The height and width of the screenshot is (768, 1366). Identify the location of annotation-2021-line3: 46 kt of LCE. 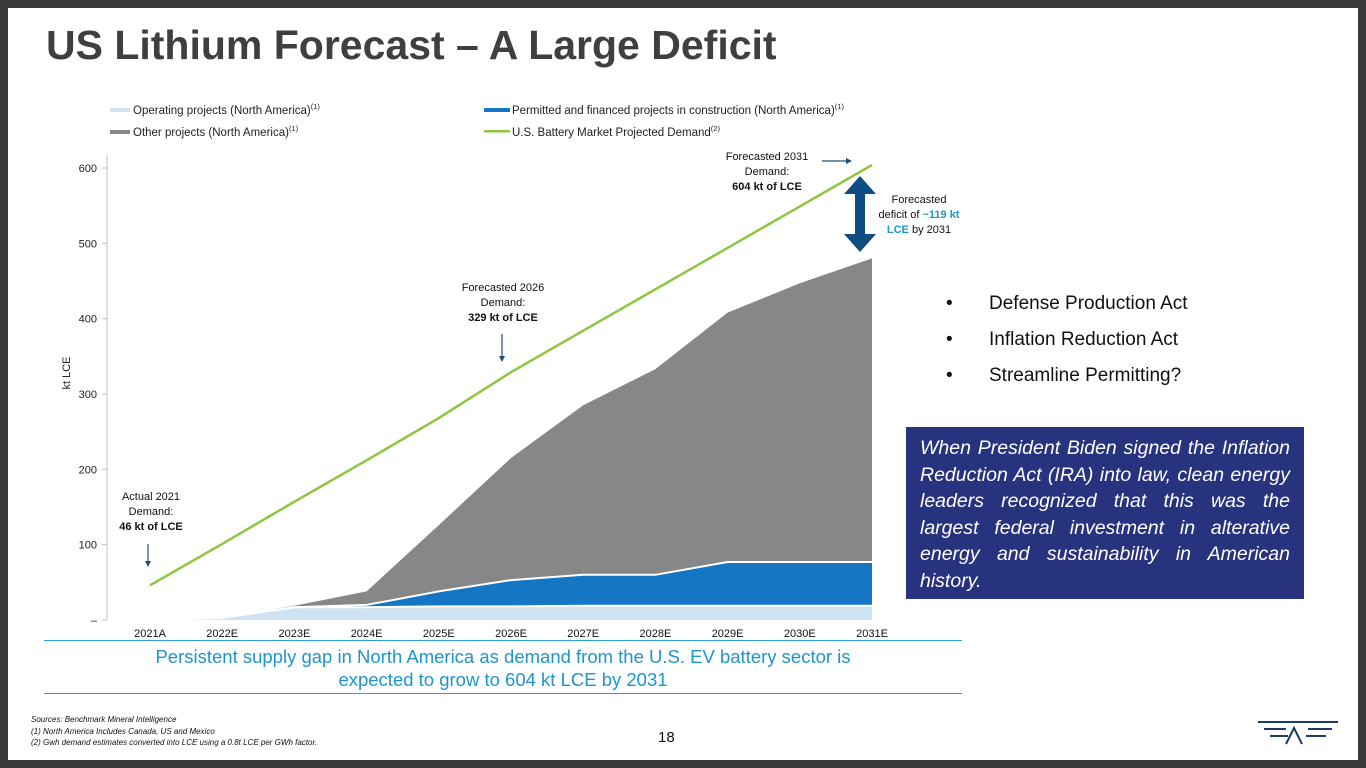
(151, 527).